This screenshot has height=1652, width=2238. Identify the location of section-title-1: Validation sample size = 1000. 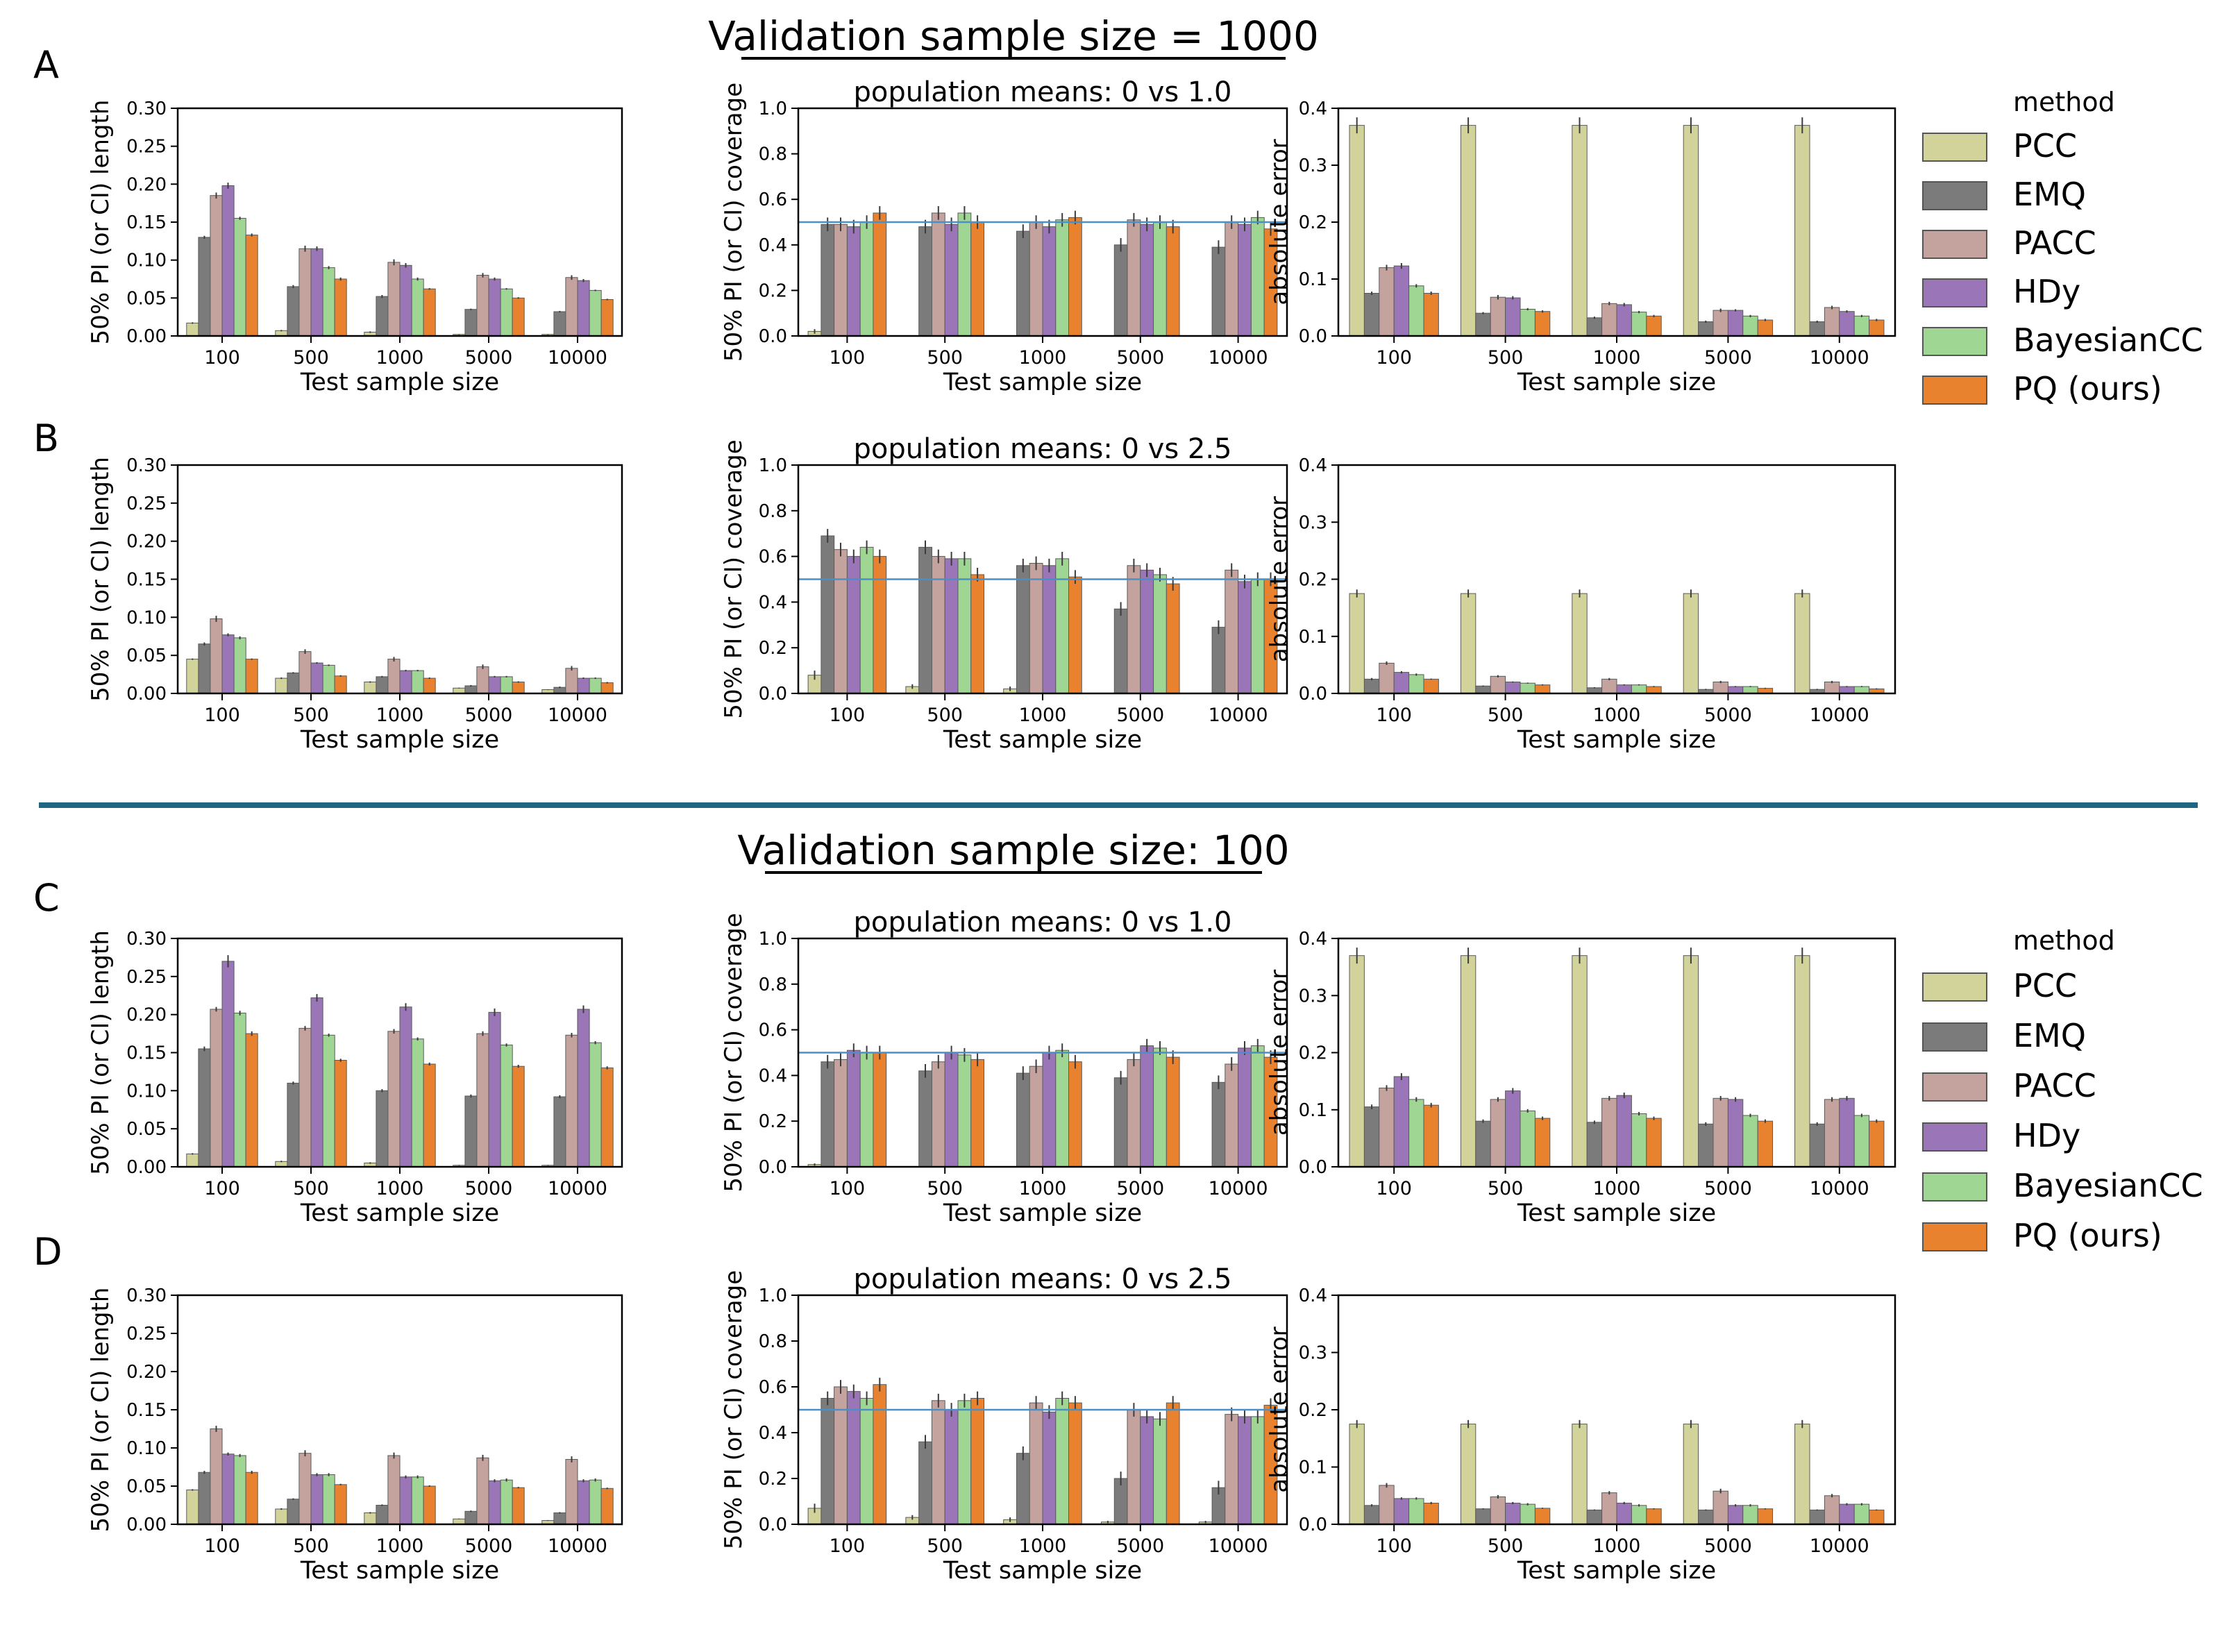
(1013, 36).